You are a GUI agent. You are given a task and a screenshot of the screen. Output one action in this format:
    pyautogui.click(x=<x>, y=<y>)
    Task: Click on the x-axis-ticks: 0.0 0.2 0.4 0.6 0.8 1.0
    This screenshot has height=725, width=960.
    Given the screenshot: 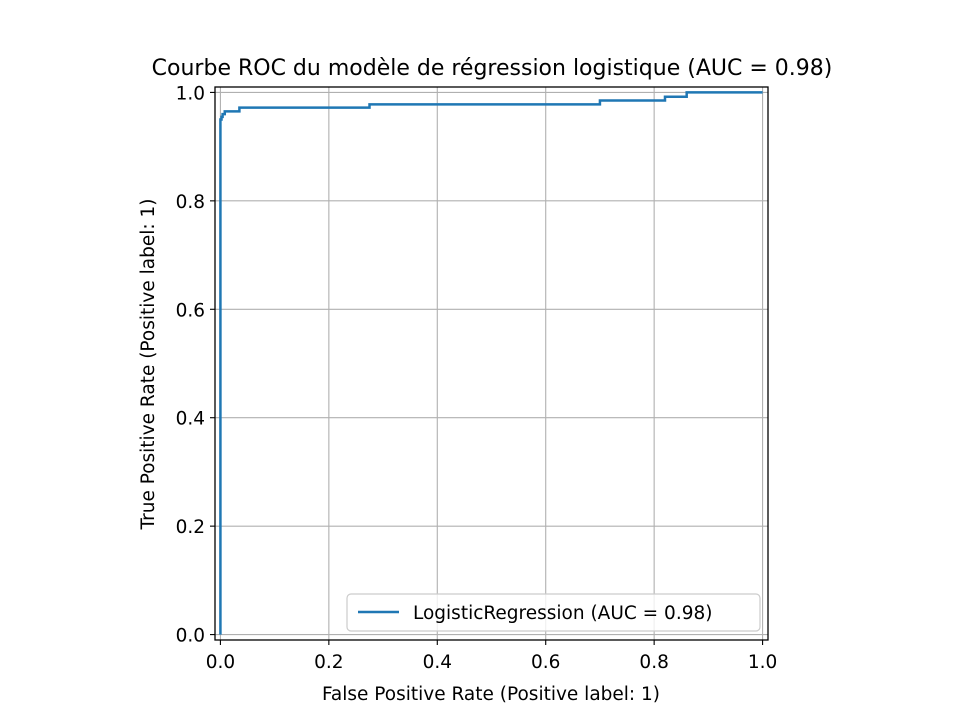 What is the action you would take?
    pyautogui.click(x=491, y=656)
    